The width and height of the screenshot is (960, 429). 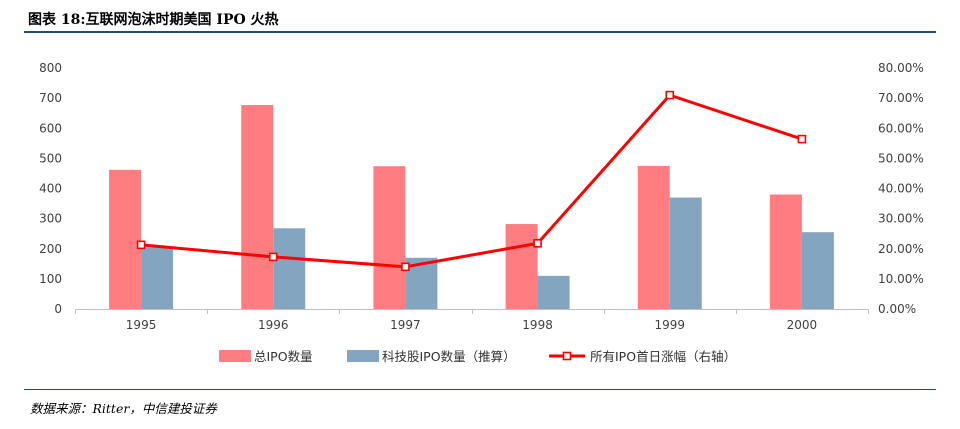 What do you see at coordinates (480, 32) in the screenshot?
I see `title-rule` at bounding box center [480, 32].